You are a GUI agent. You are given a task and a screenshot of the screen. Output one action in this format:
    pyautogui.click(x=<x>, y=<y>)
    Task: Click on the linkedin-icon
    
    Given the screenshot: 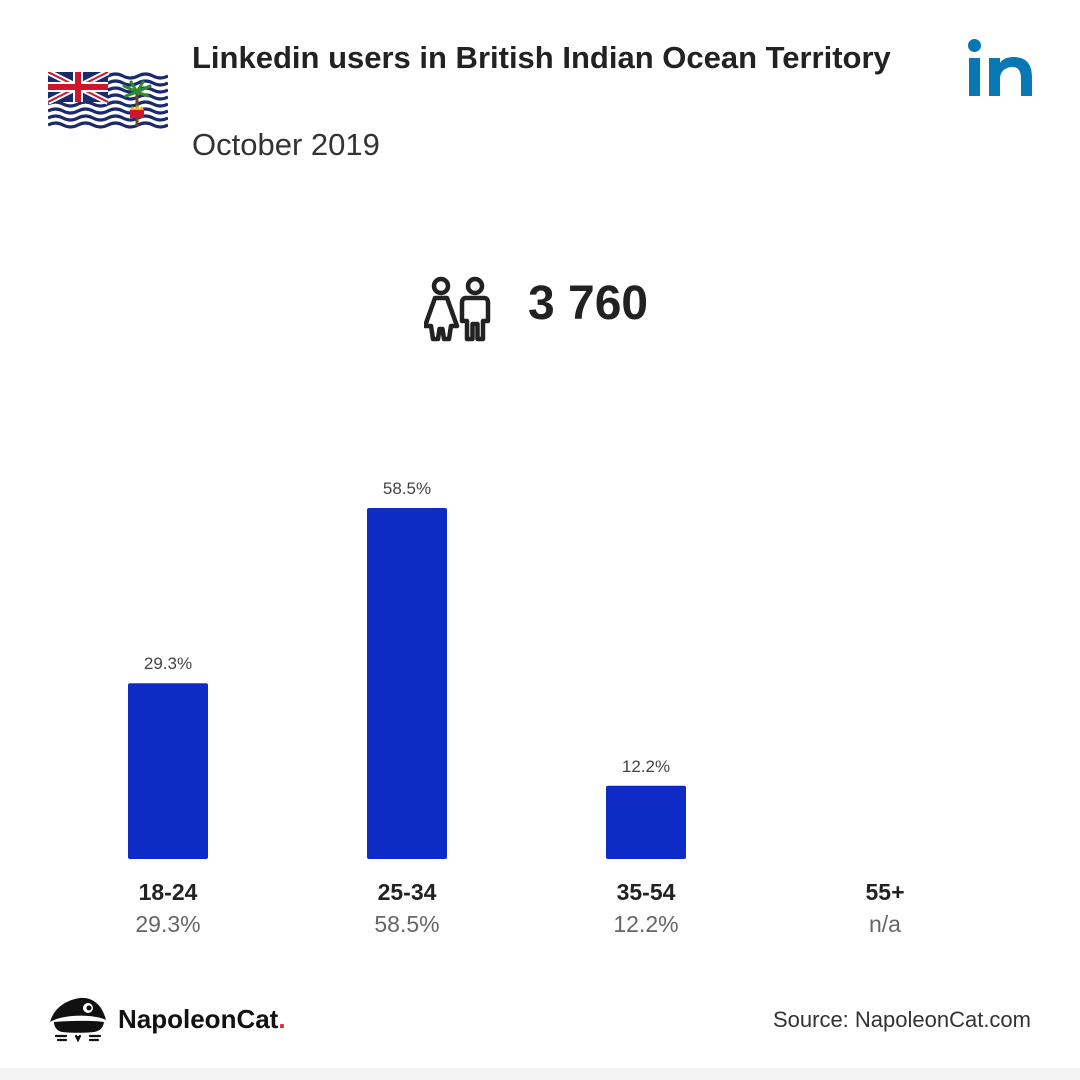 What is the action you would take?
    pyautogui.click(x=1000, y=67)
    